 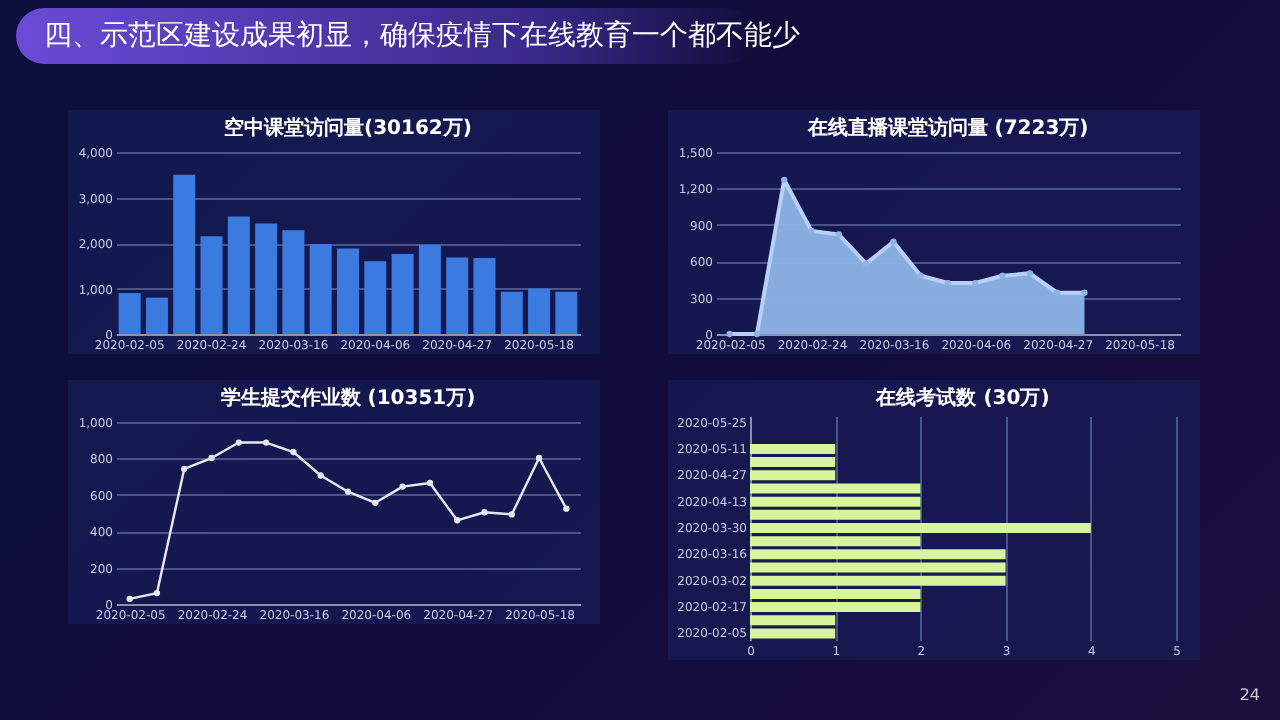 What do you see at coordinates (348, 398) in the screenshot?
I see `chart-title: 学生提交作业数 (10351万)` at bounding box center [348, 398].